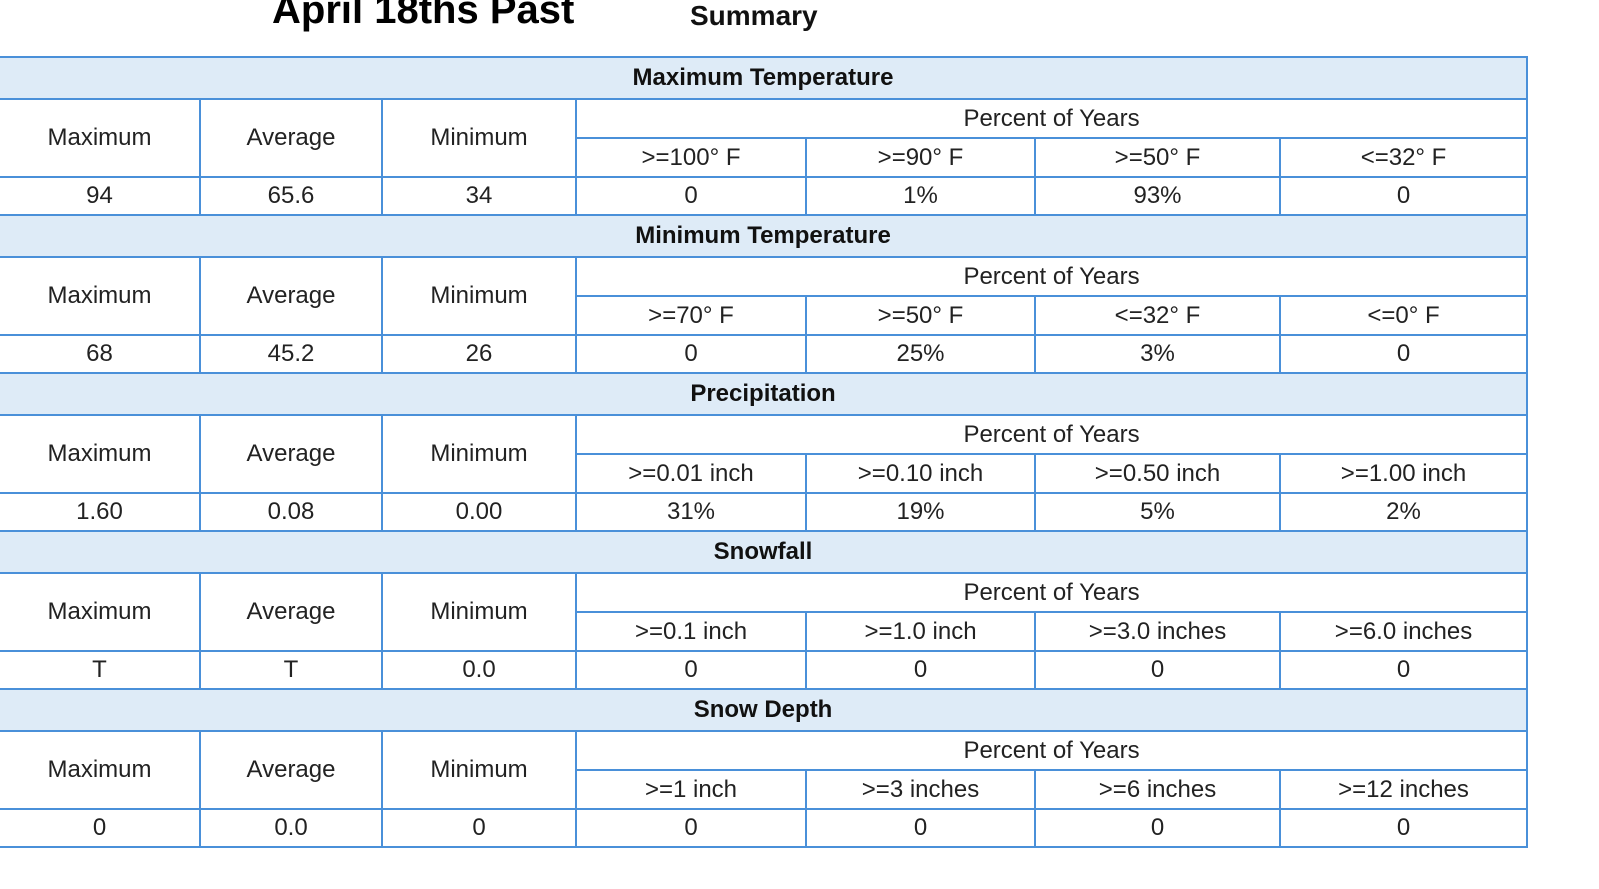 The width and height of the screenshot is (1599, 889). What do you see at coordinates (1157, 512) in the screenshot?
I see `percent-value: 5%` at bounding box center [1157, 512].